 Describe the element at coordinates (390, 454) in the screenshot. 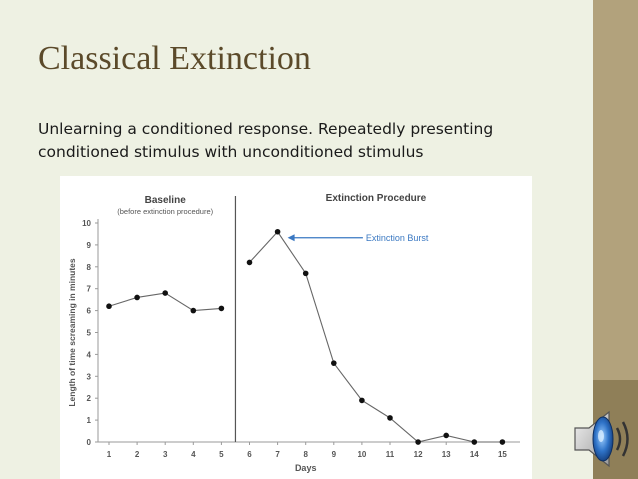

I see `x-tick-label: 11` at that location.